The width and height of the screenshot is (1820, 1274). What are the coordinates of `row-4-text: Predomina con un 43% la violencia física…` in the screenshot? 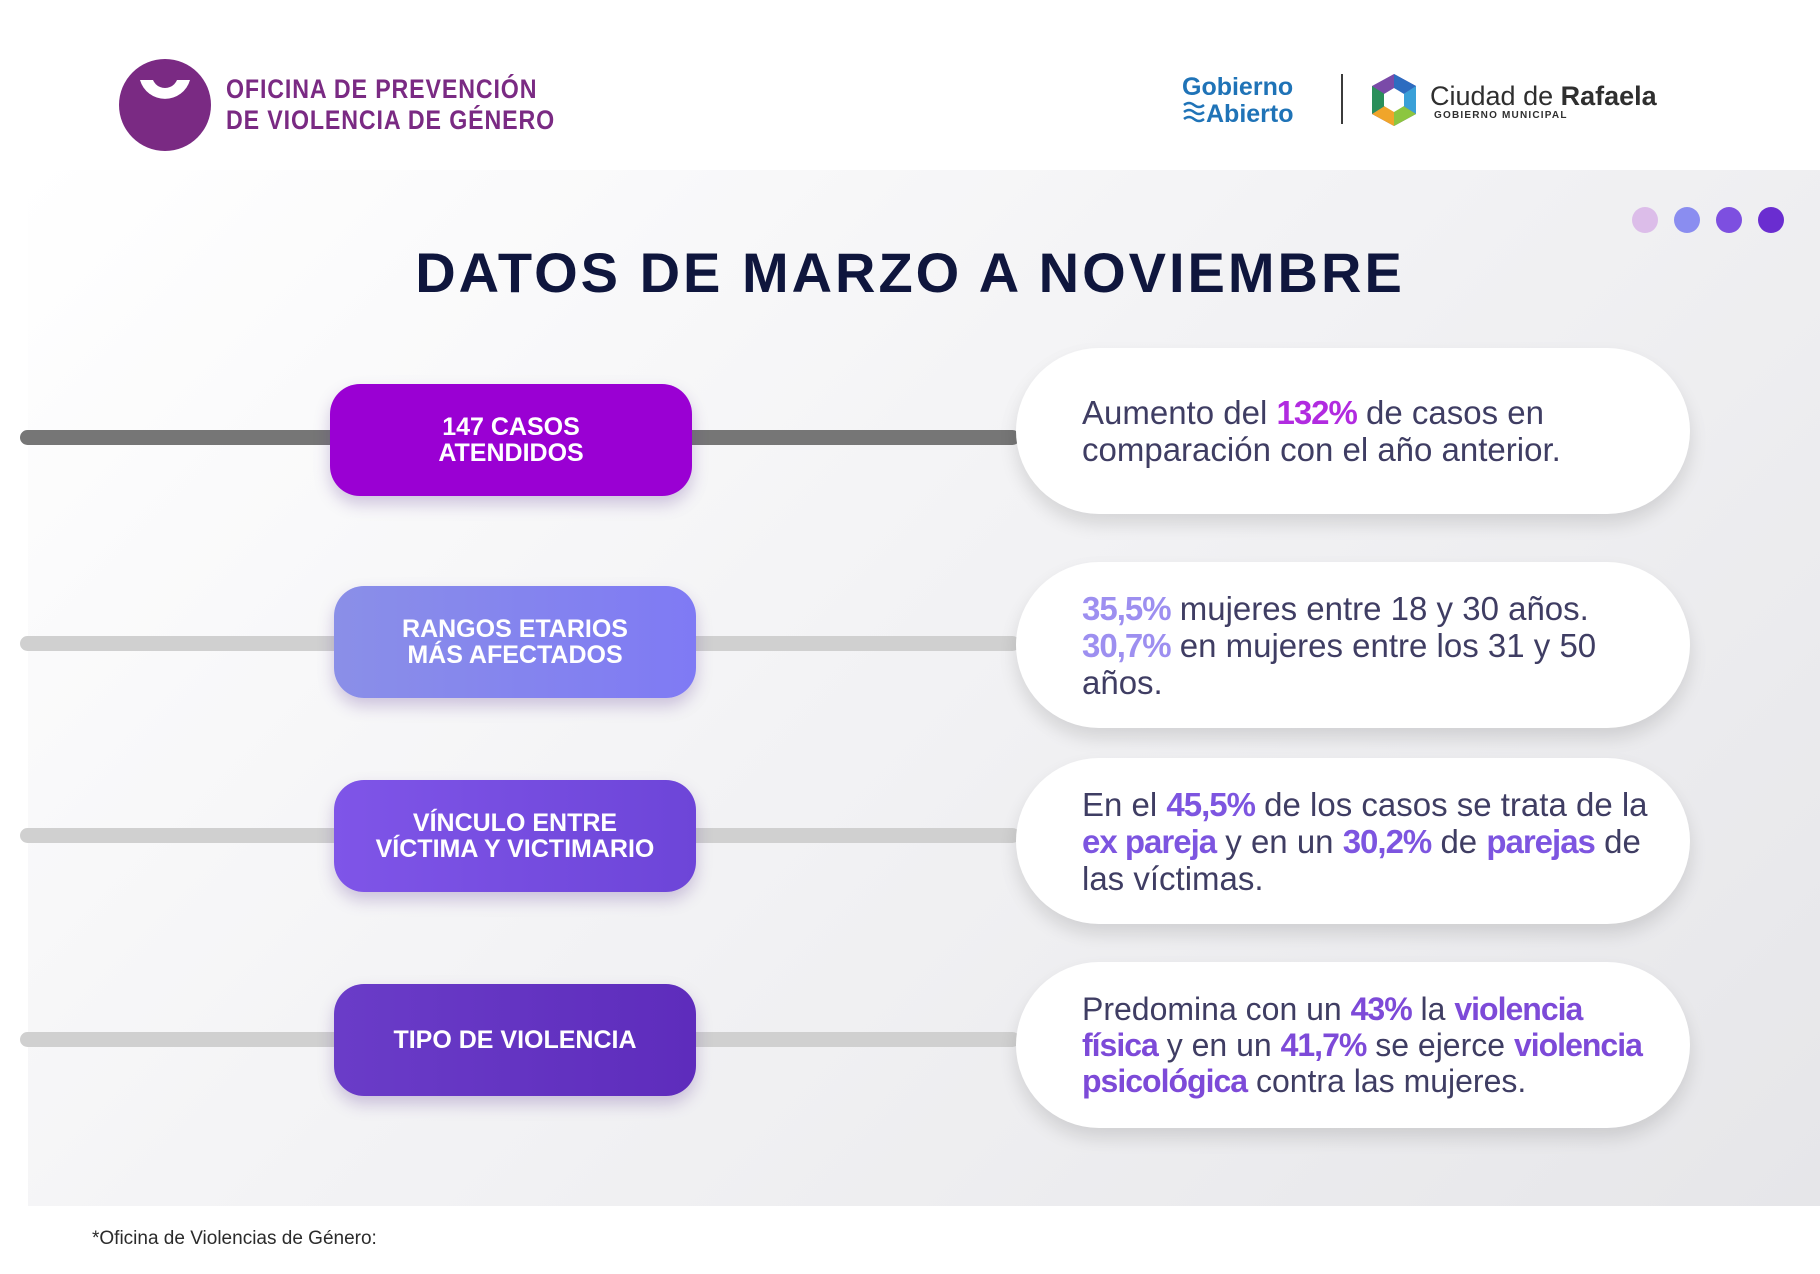 It's located at (1371, 1045).